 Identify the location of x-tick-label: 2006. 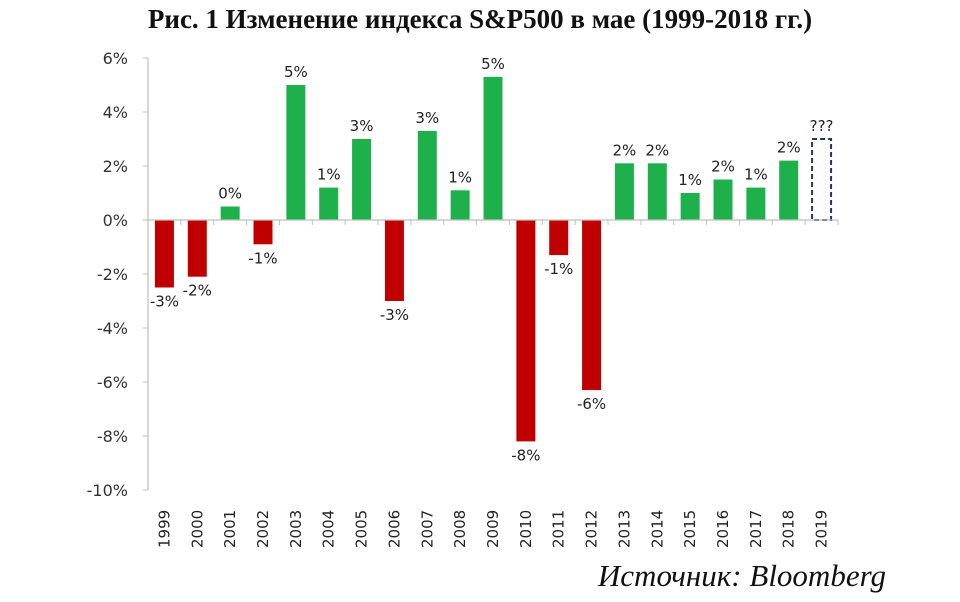
(394, 529).